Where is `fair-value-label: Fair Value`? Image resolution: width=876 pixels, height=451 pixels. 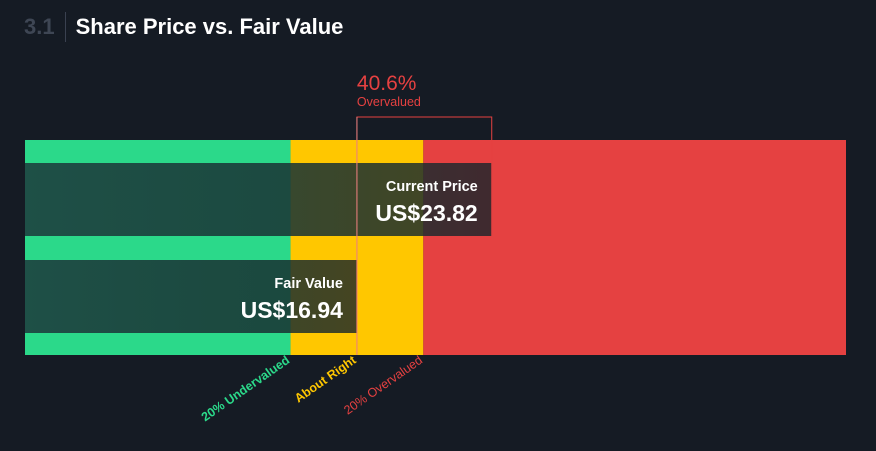 fair-value-label: Fair Value is located at coordinates (308, 284).